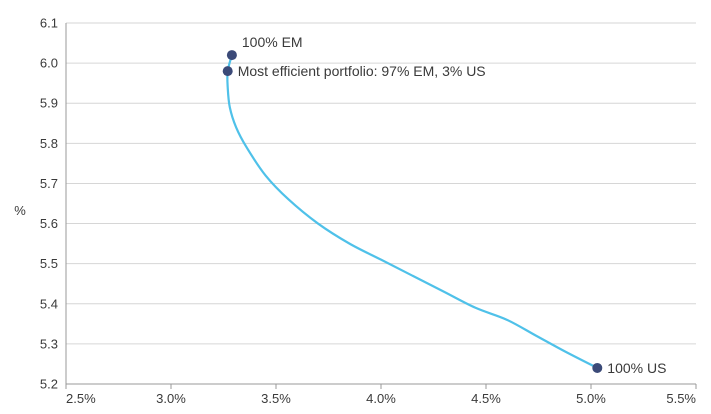  Describe the element at coordinates (49, 223) in the screenshot. I see `y-tick-label: 5.6` at that location.